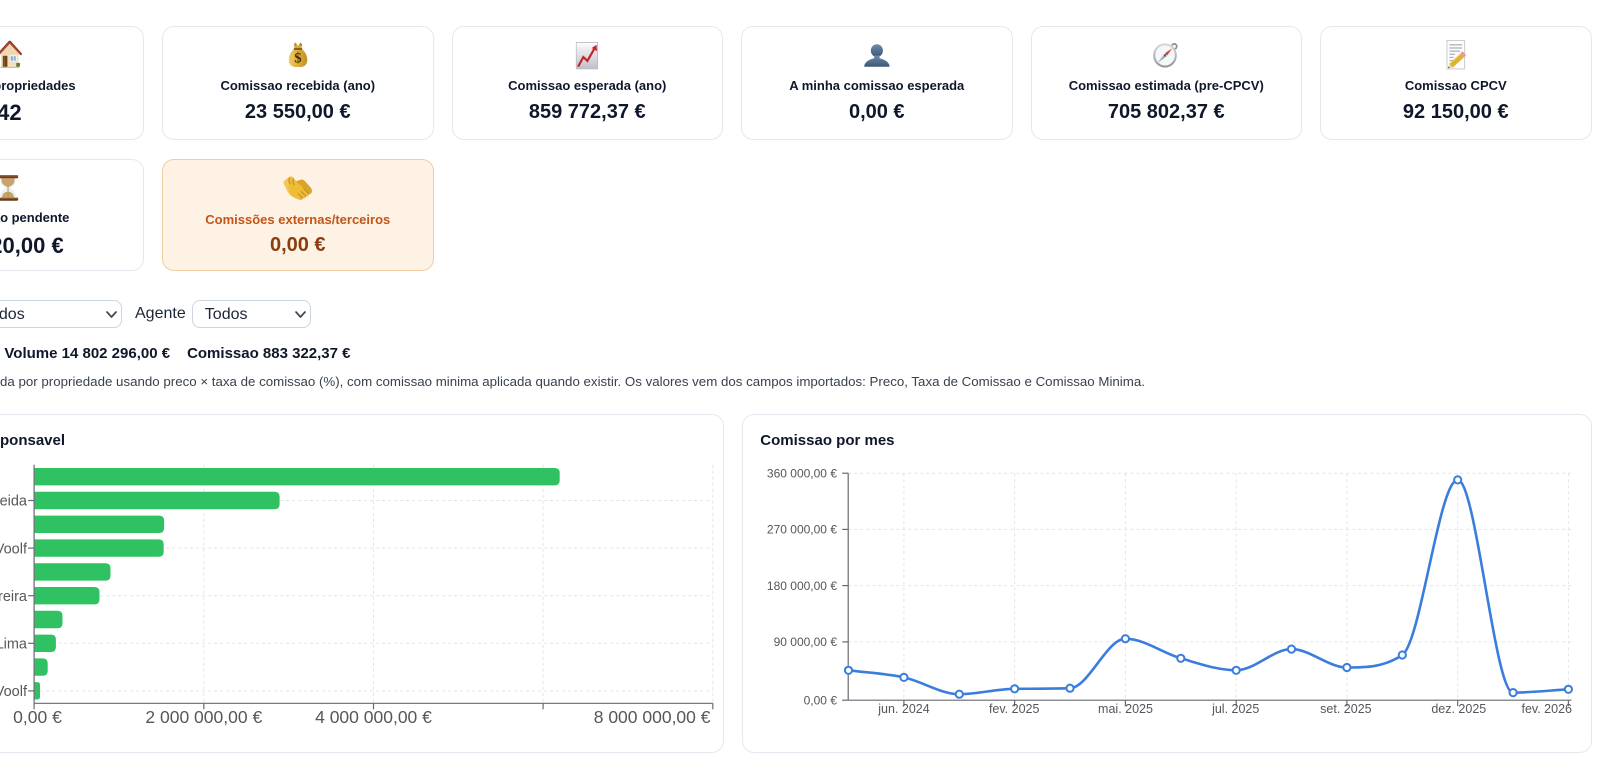  What do you see at coordinates (1546, 709) in the screenshot?
I see `svg-text: fev. 2026` at bounding box center [1546, 709].